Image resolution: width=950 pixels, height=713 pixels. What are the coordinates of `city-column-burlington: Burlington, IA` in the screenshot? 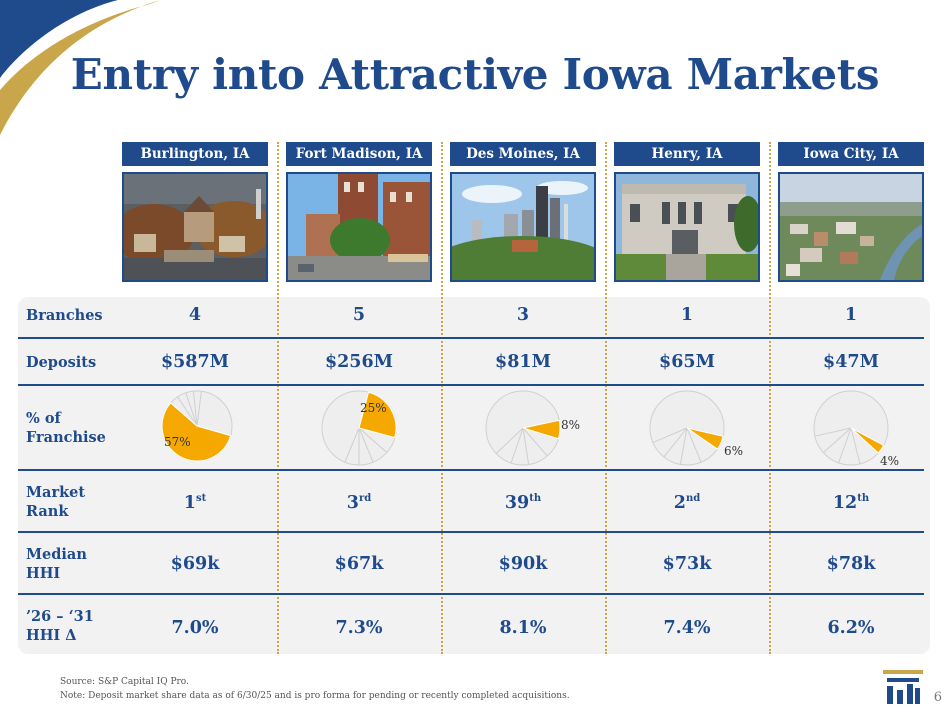 It's located at (195, 212).